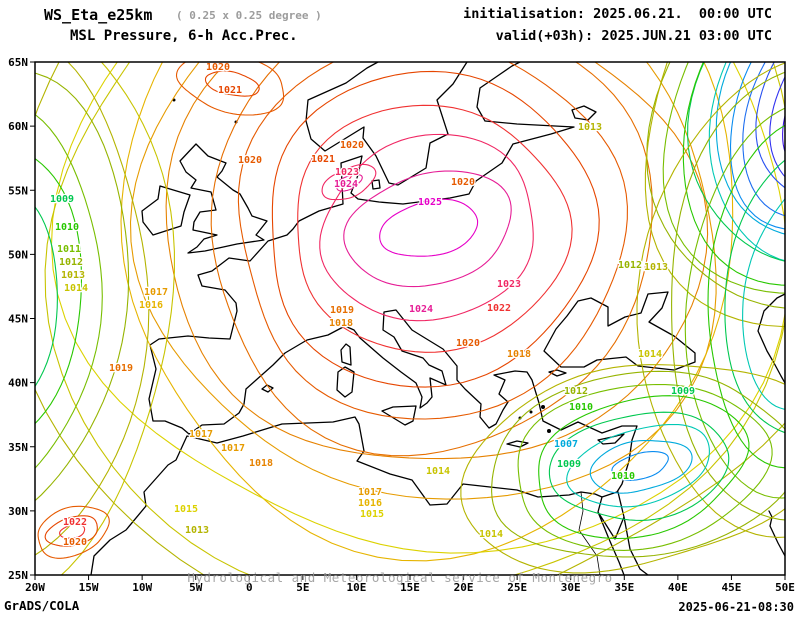 The width and height of the screenshot is (800, 618). I want to click on isobar-value-label: 1024, so click(421, 309).